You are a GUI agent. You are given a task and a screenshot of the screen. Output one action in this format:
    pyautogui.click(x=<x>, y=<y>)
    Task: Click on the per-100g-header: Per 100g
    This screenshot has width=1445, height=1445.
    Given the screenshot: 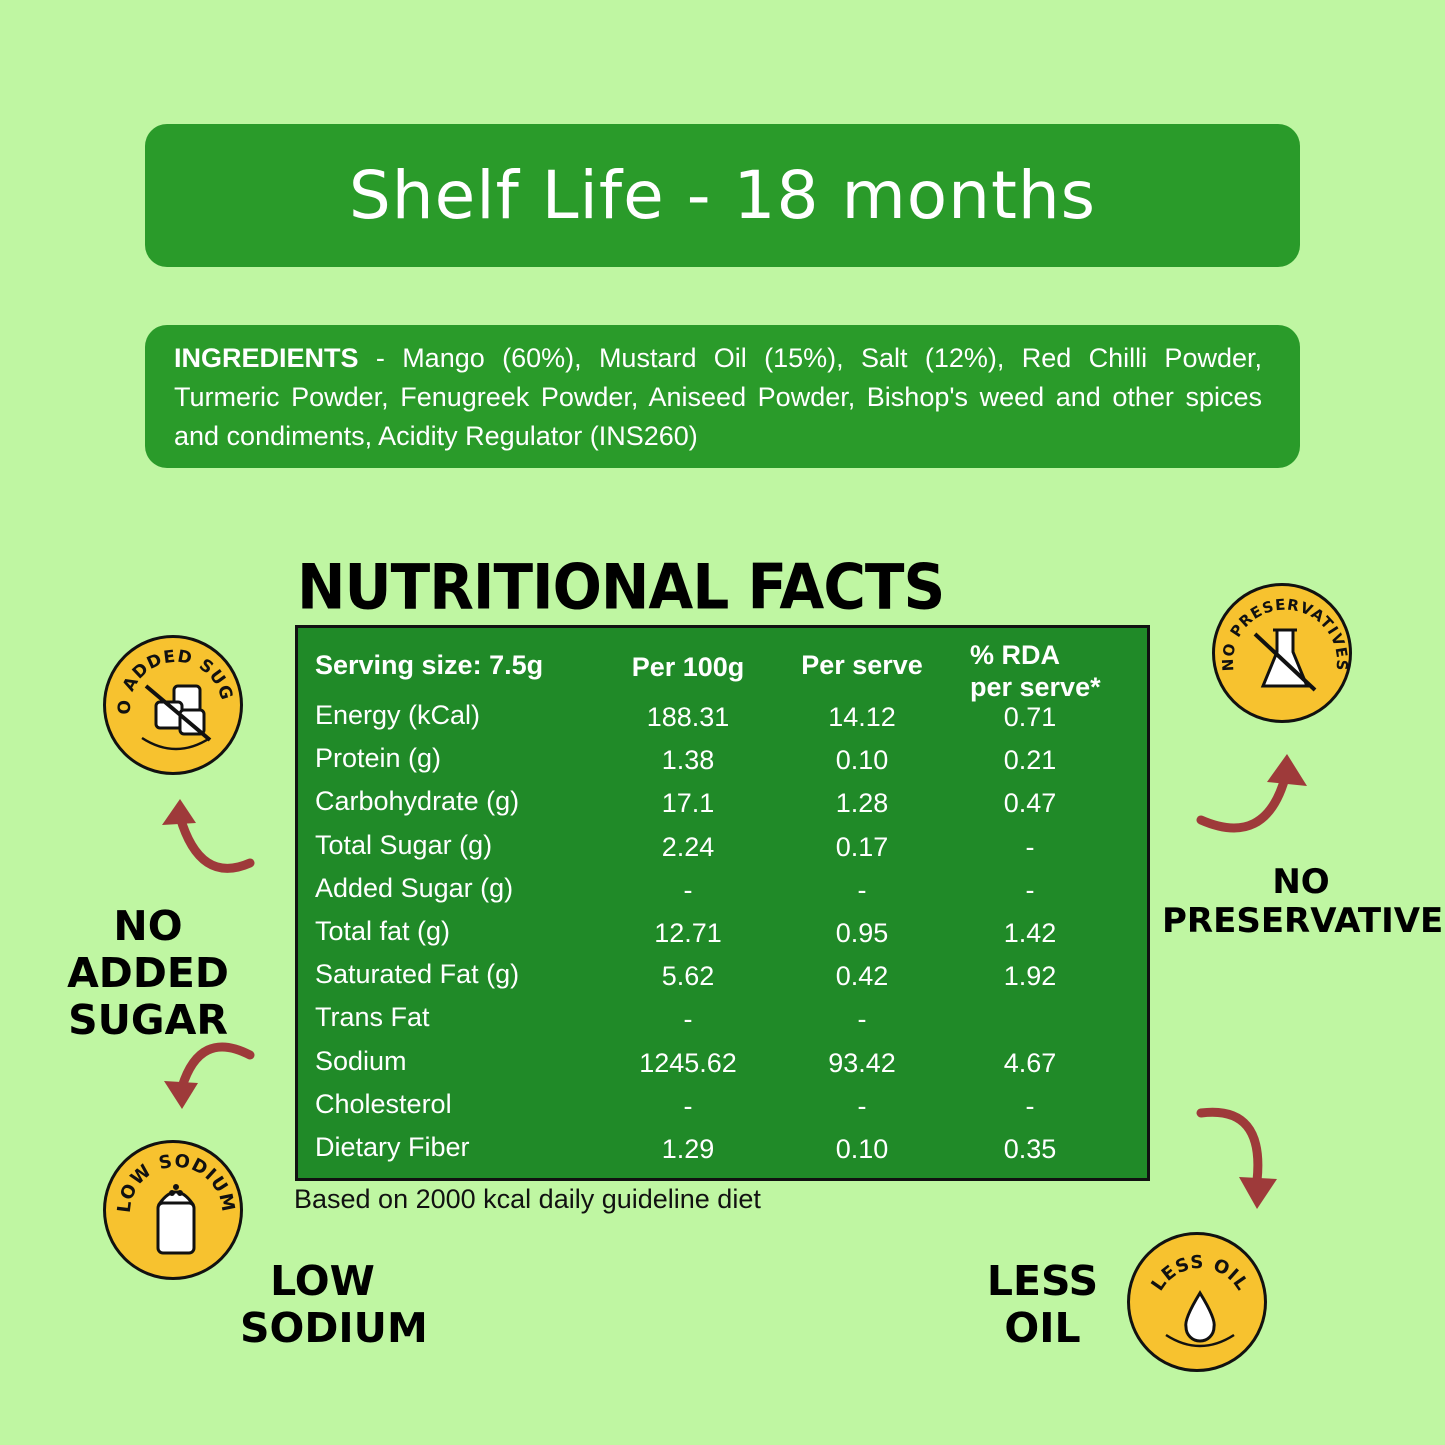 What is the action you would take?
    pyautogui.click(x=688, y=667)
    